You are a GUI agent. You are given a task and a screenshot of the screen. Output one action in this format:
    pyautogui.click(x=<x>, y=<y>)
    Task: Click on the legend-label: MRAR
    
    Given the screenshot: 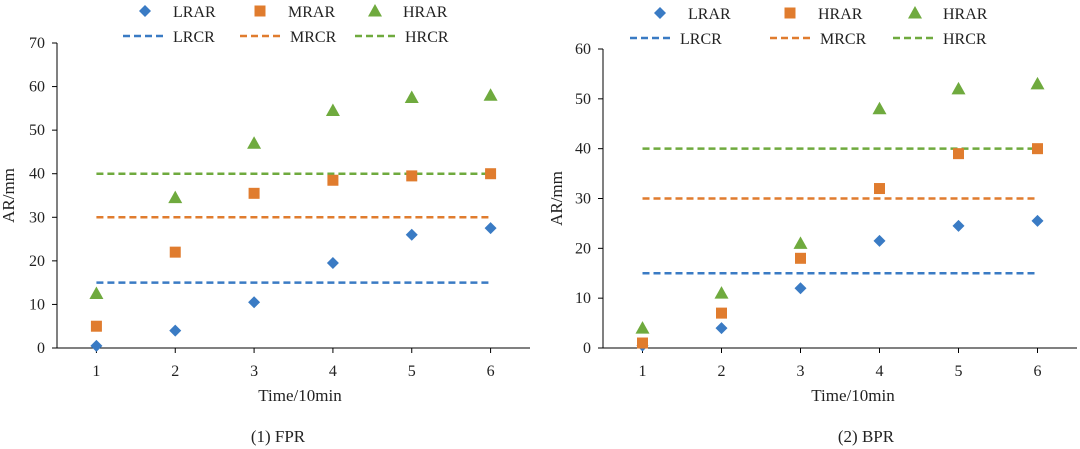 What is the action you would take?
    pyautogui.click(x=311, y=12)
    